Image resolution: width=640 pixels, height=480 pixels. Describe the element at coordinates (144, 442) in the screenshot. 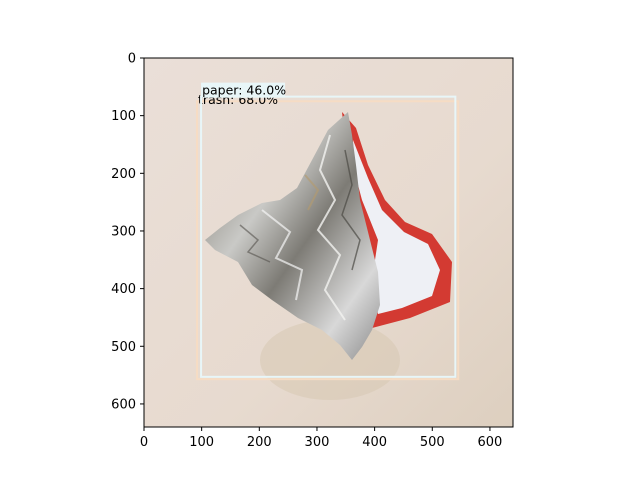

I see `x-tick-label: 0` at that location.